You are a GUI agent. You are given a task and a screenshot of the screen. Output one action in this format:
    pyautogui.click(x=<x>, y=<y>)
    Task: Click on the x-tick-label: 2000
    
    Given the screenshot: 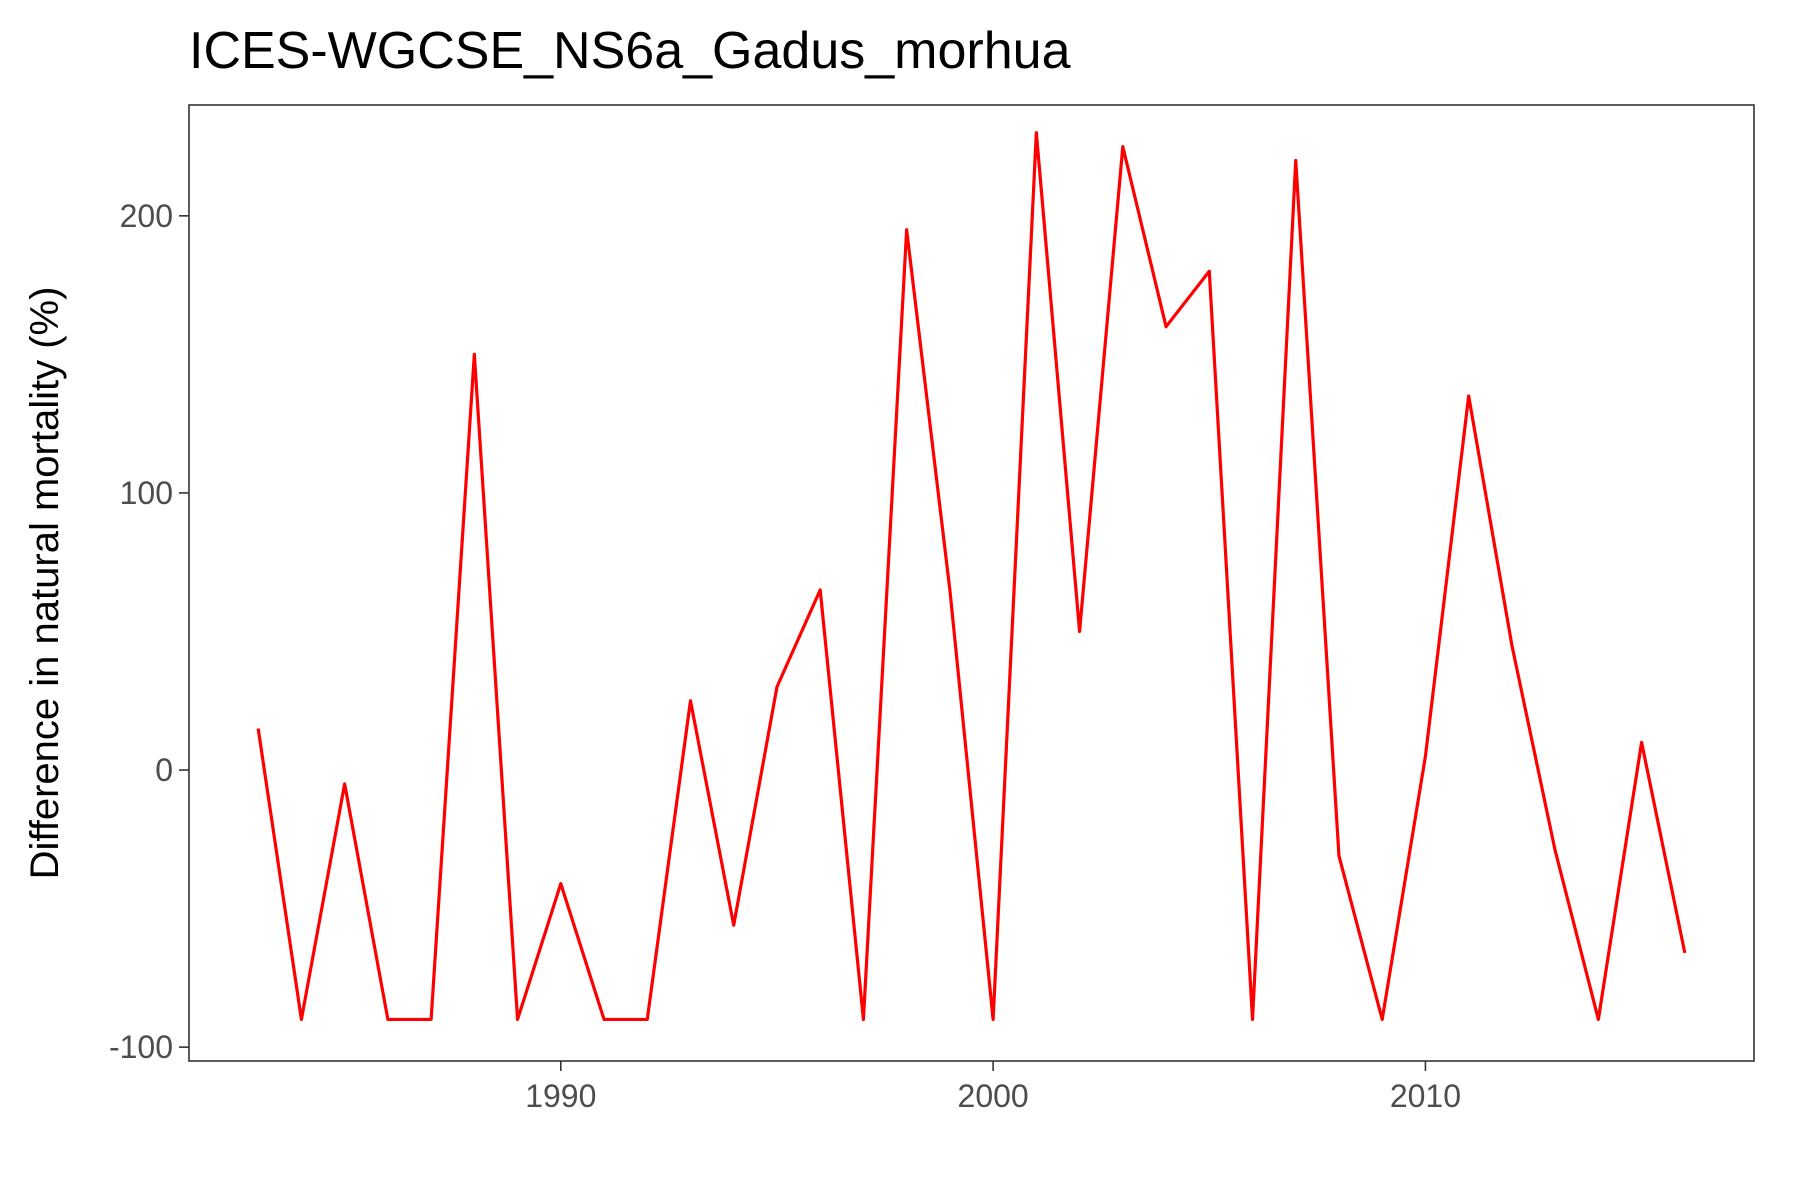 What is the action you would take?
    pyautogui.click(x=993, y=1096)
    